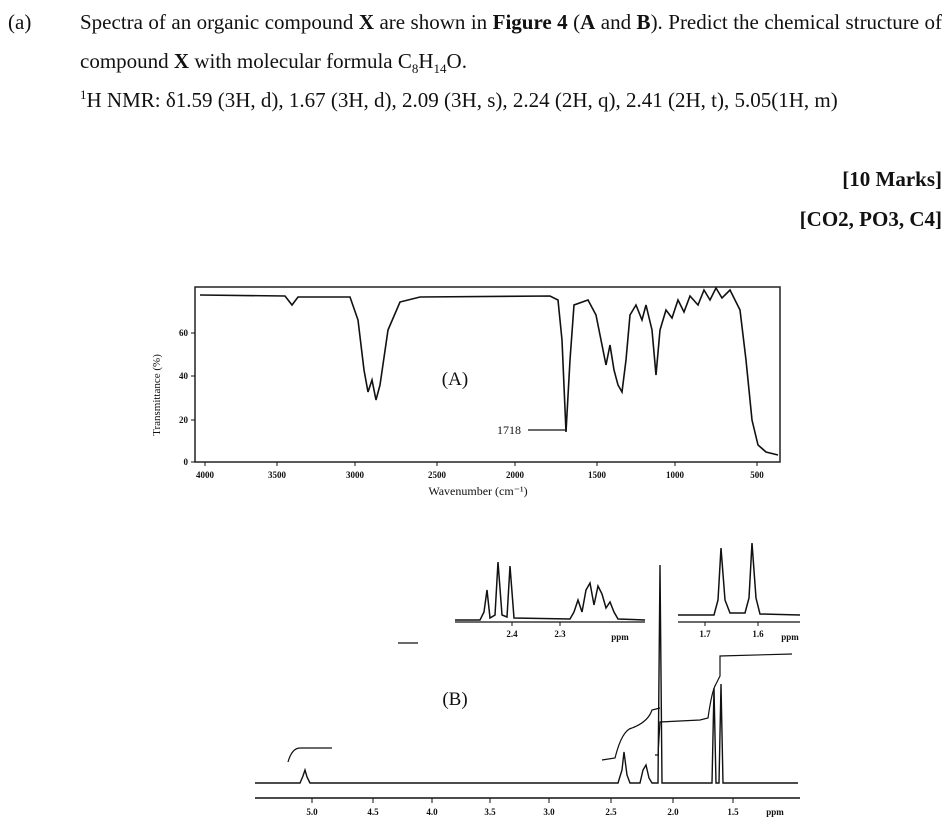  What do you see at coordinates (184, 376) in the screenshot?
I see `tick-label: 40` at bounding box center [184, 376].